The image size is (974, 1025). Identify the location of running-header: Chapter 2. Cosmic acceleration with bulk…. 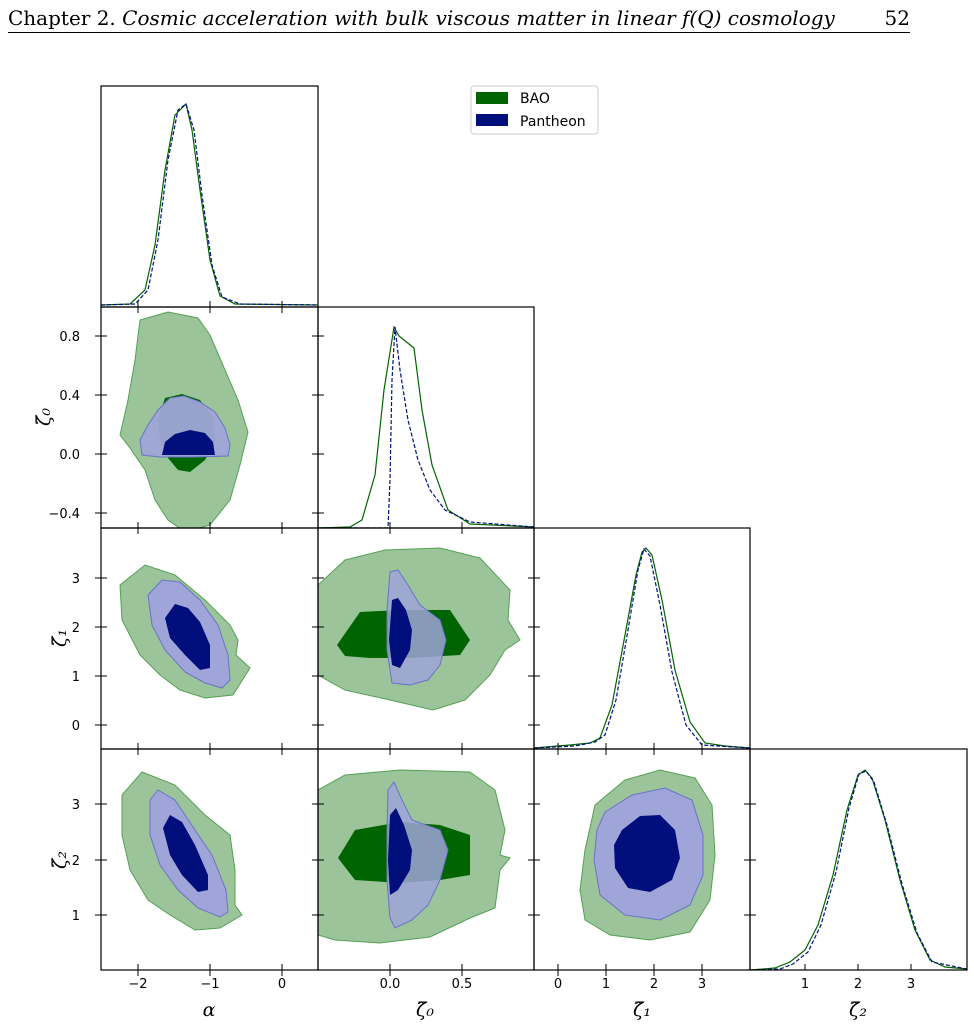
(459, 18).